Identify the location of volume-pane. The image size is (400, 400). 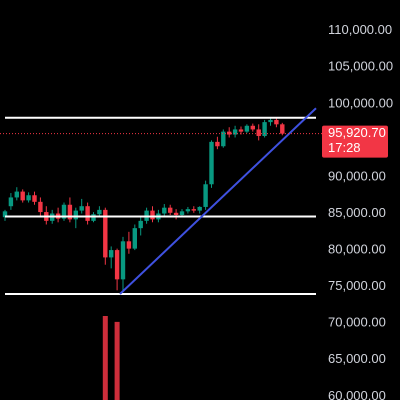
(111, 358).